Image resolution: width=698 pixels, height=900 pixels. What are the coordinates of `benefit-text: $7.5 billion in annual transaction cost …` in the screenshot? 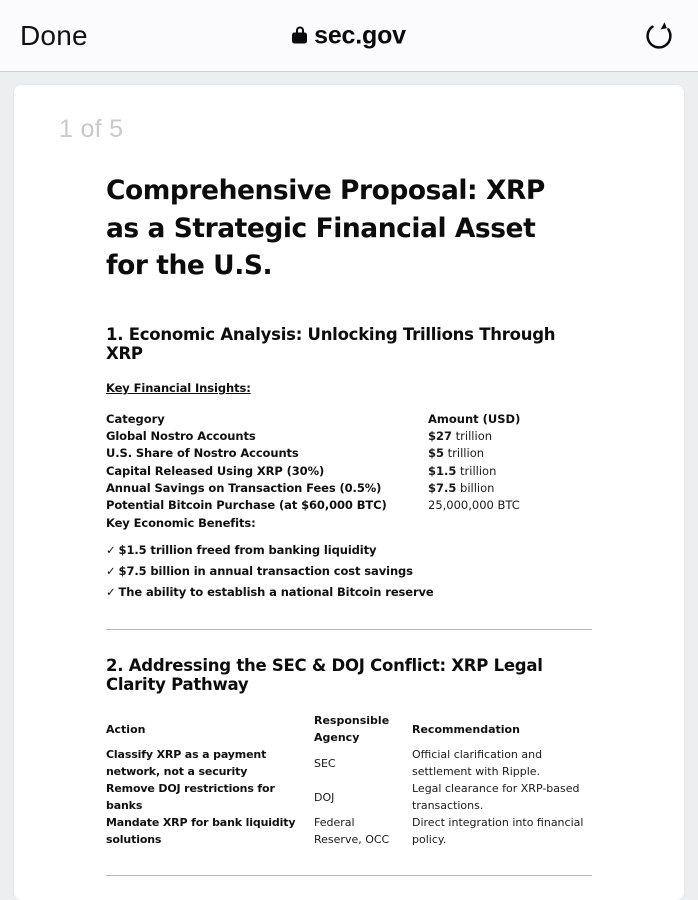 It's located at (265, 571).